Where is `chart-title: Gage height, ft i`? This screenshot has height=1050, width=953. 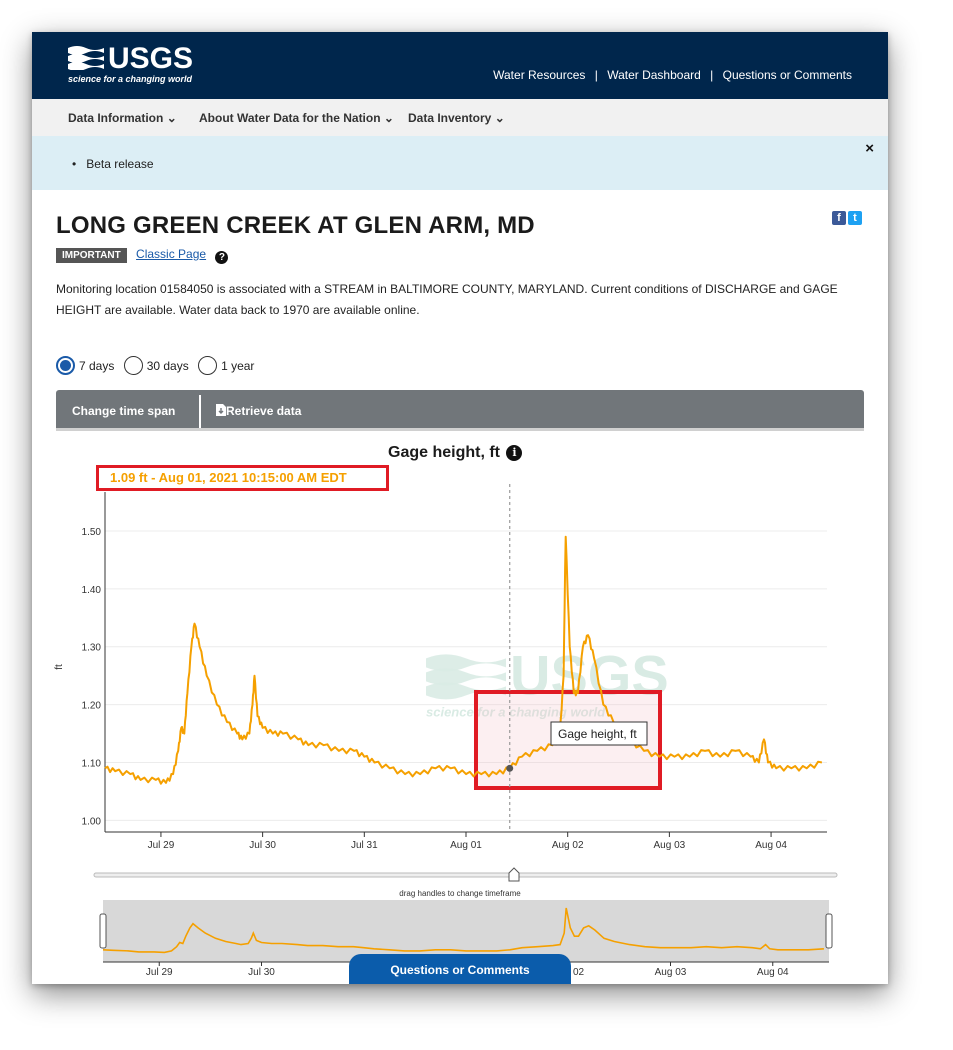
chart-title: Gage height, ft i is located at coordinates (455, 453).